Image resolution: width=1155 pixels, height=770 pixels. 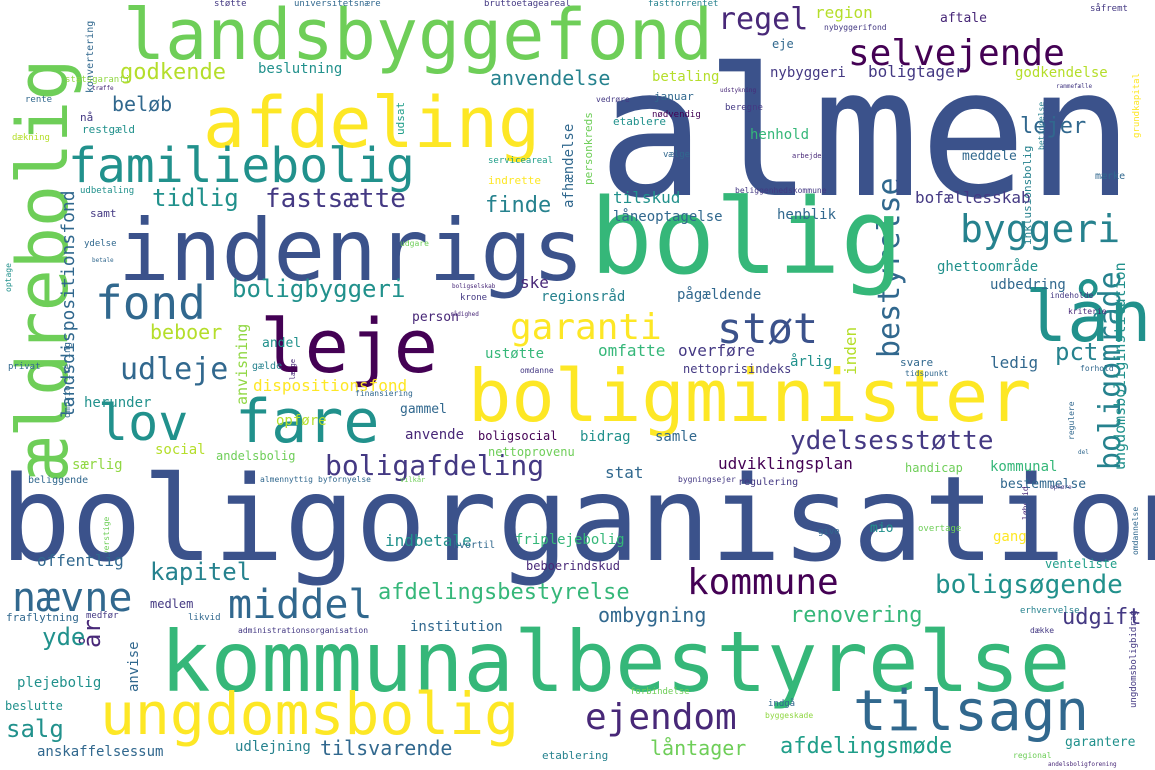 What do you see at coordinates (42, 617) in the screenshot?
I see `word-fraflytning: fraflytning` at bounding box center [42, 617].